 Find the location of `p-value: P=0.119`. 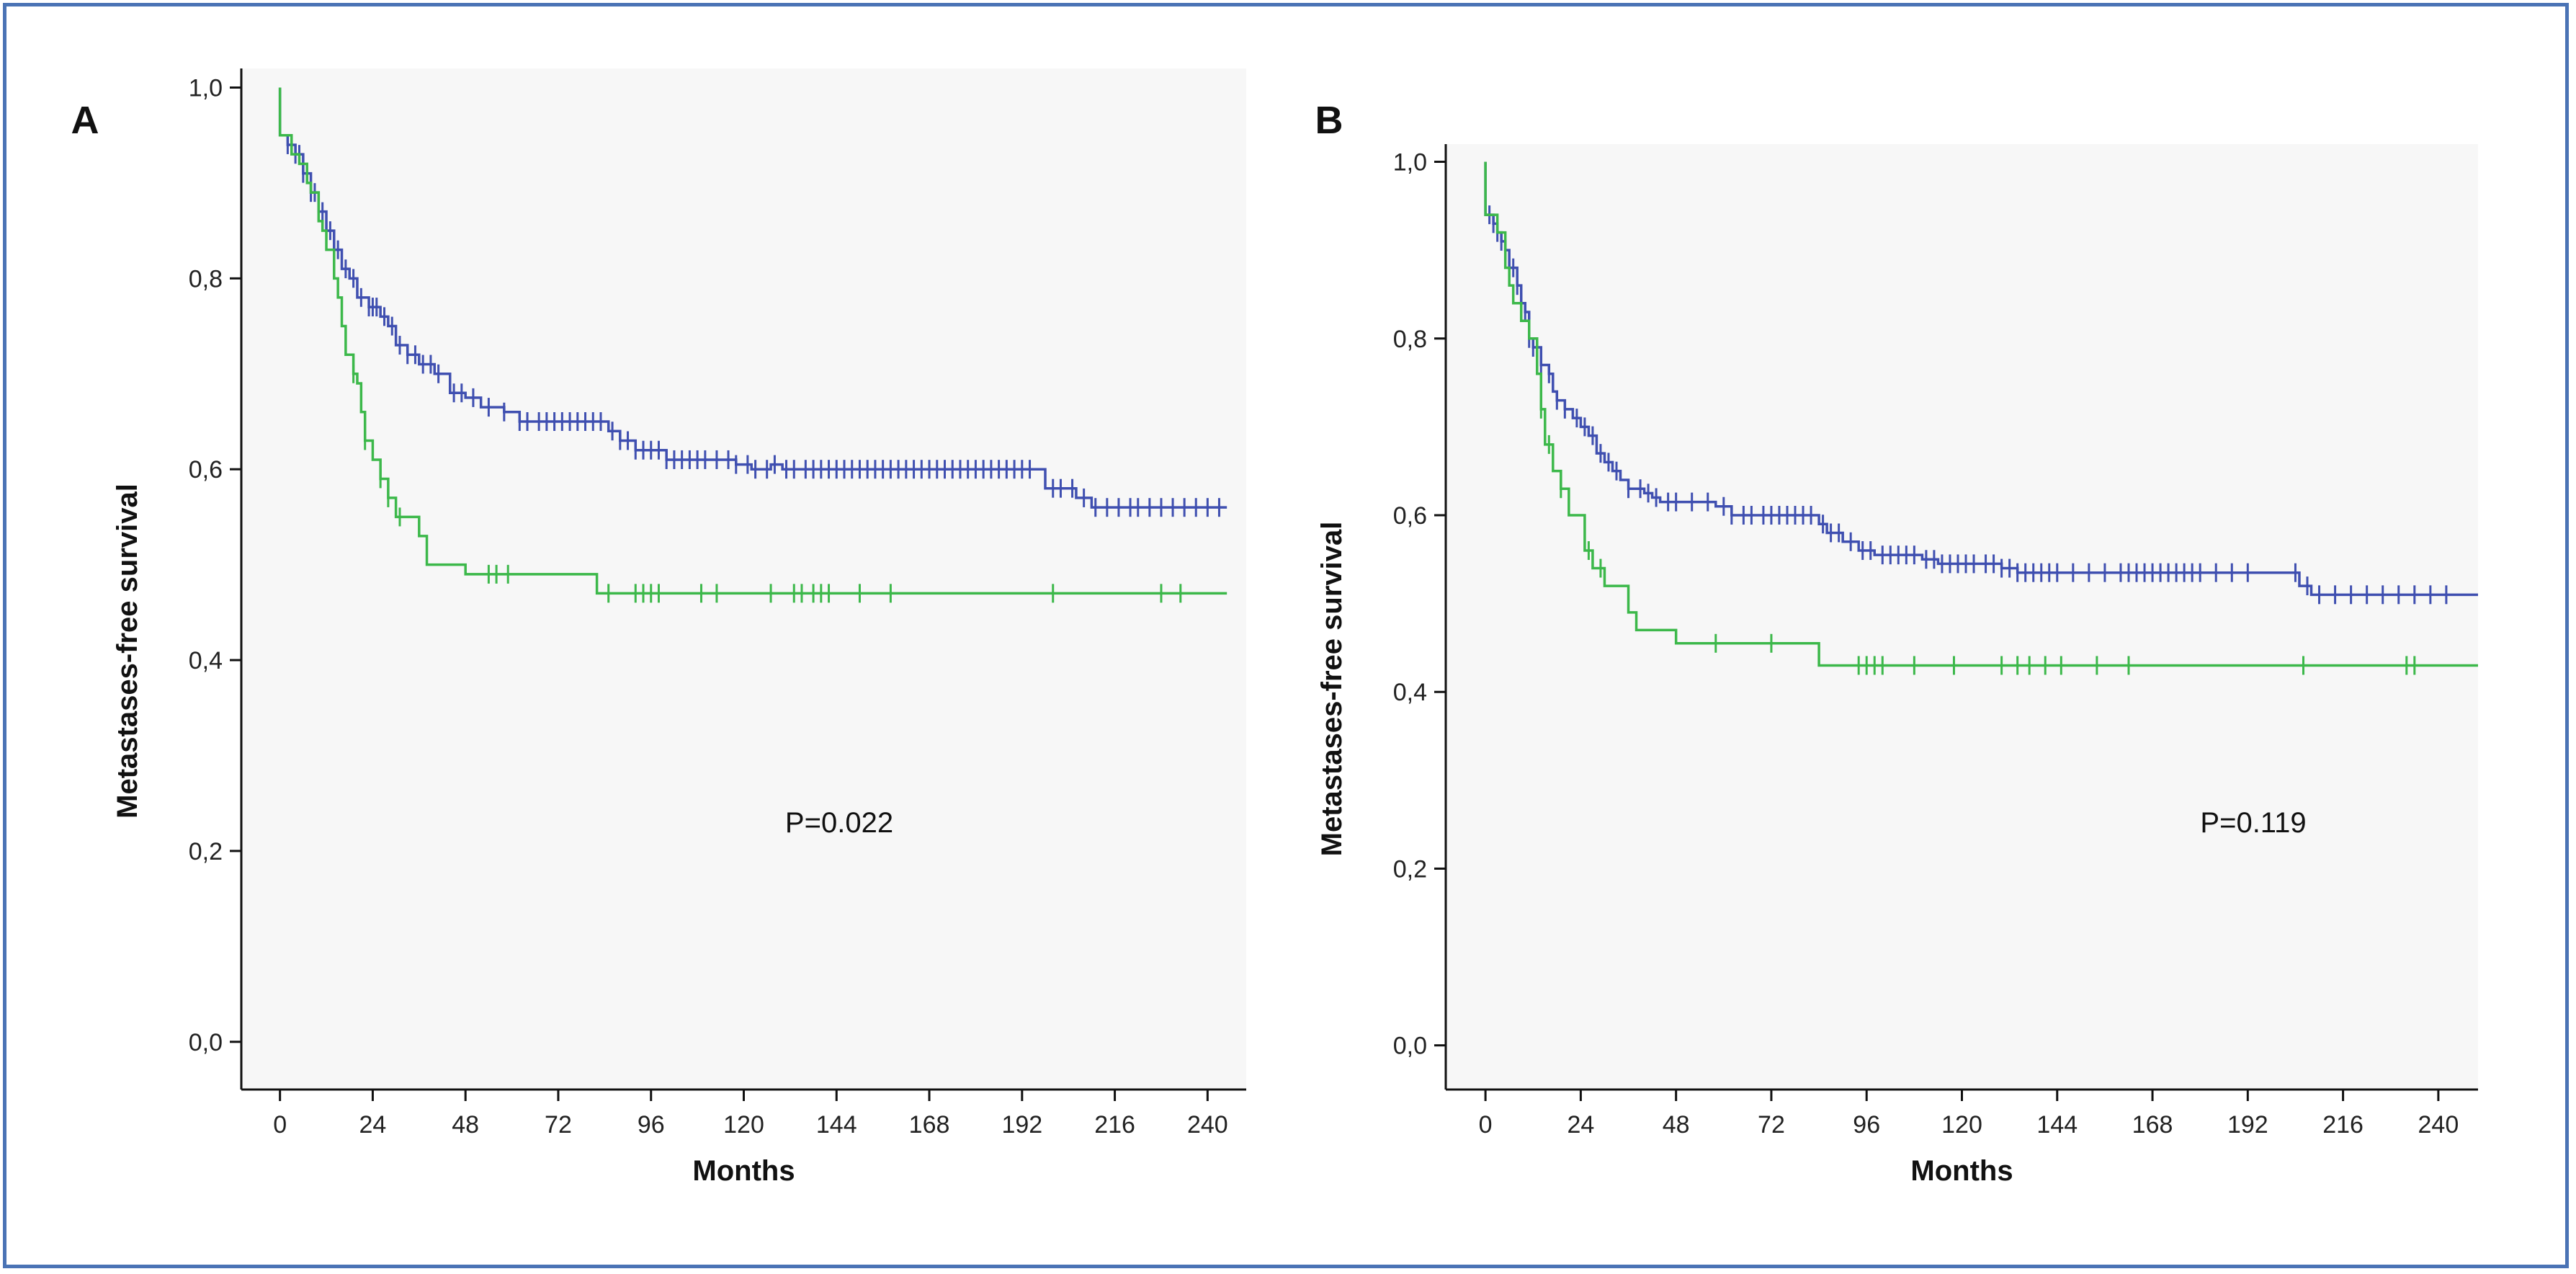

p-value: P=0.119 is located at coordinates (2253, 823).